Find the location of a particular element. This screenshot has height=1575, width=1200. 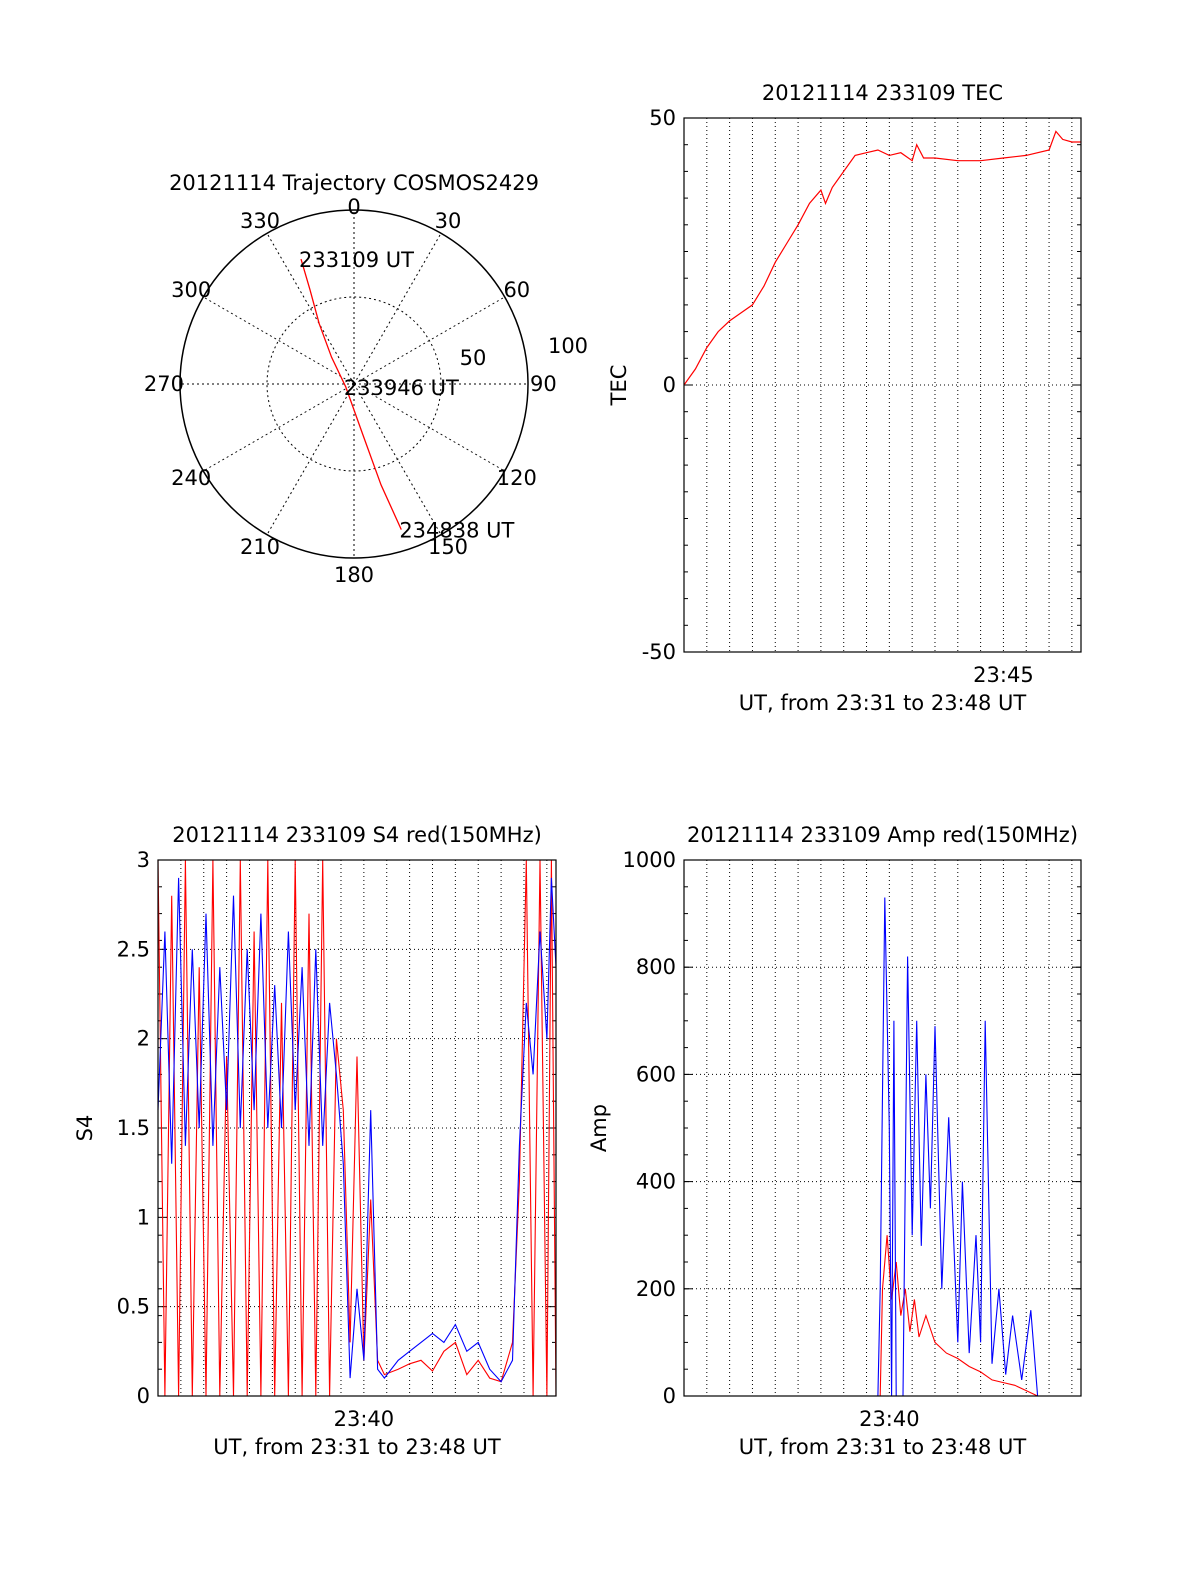

amp-ylabel: Amp is located at coordinates (599, 1128).